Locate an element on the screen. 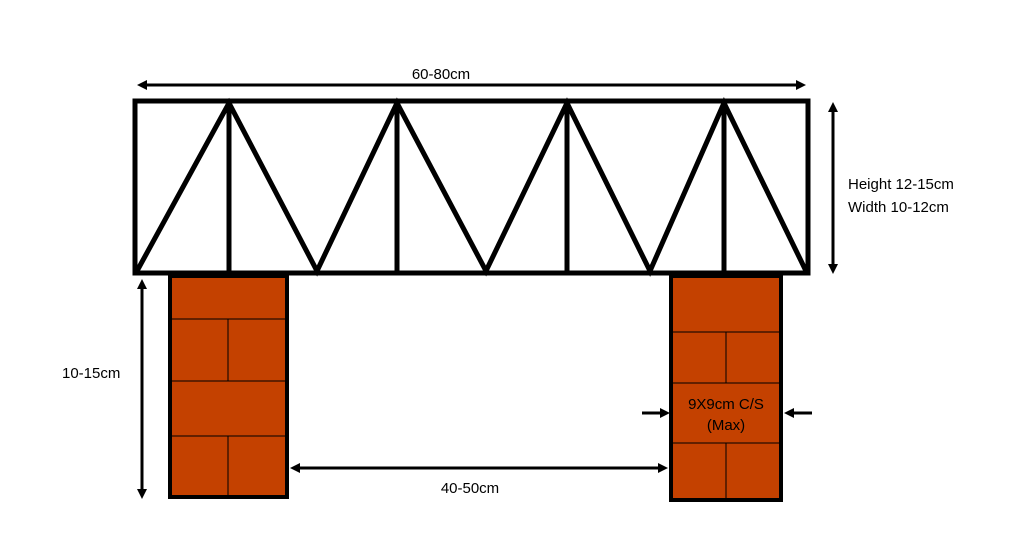  left-pier is located at coordinates (228, 386).